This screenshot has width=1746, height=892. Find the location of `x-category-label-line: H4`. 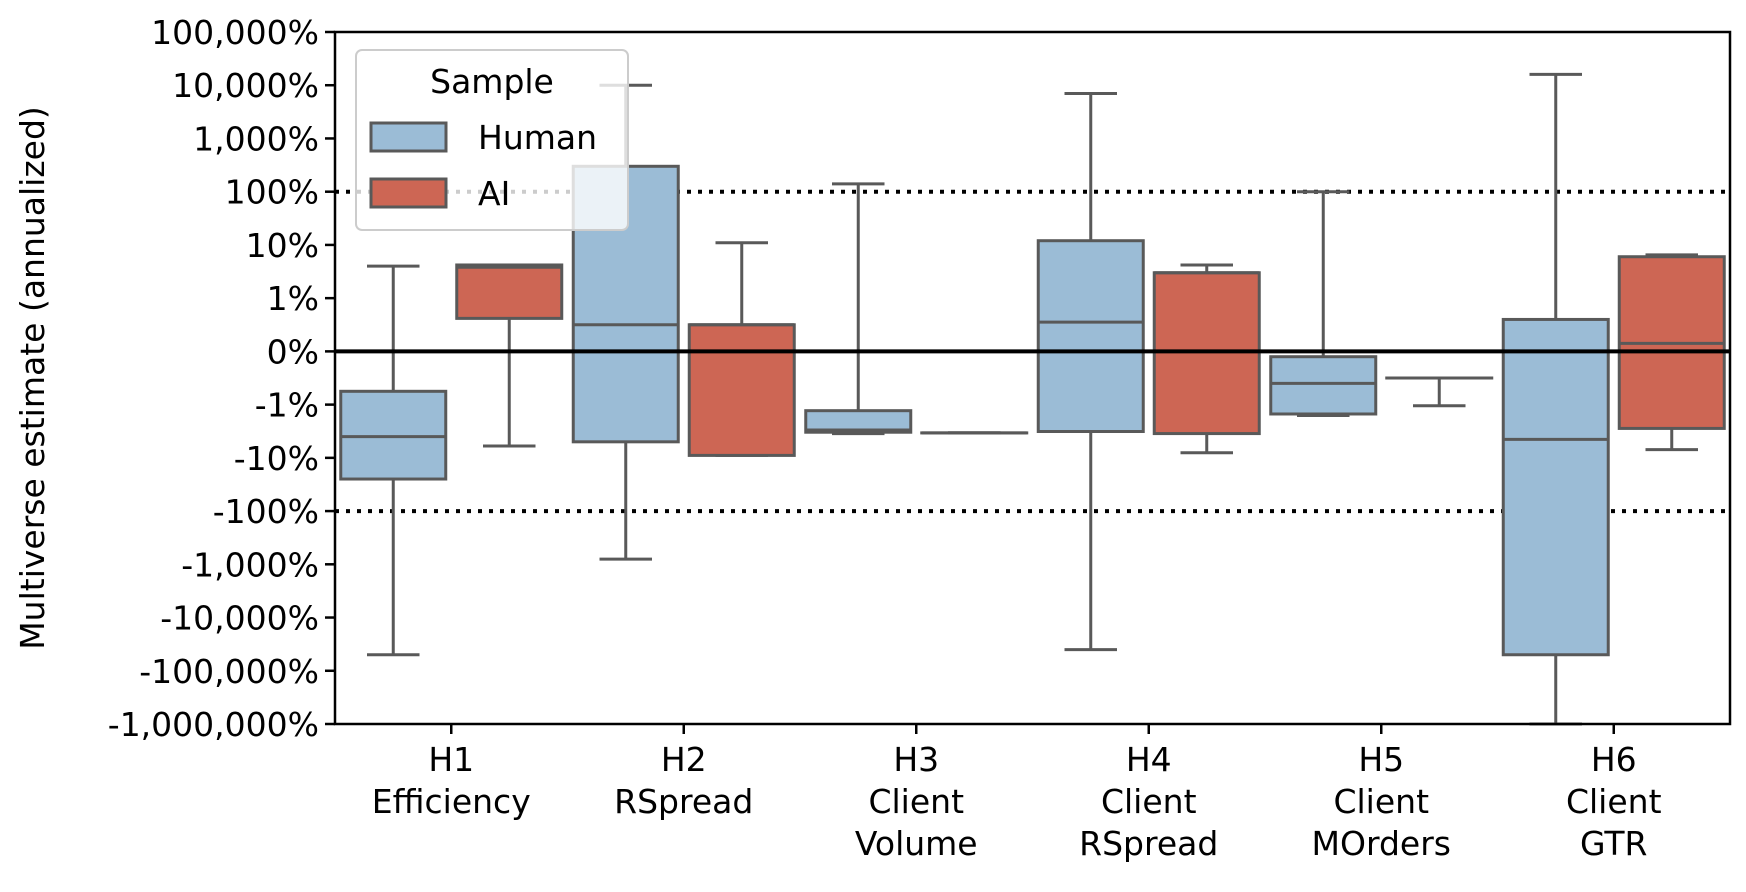

x-category-label-line: H4 is located at coordinates (1149, 759).